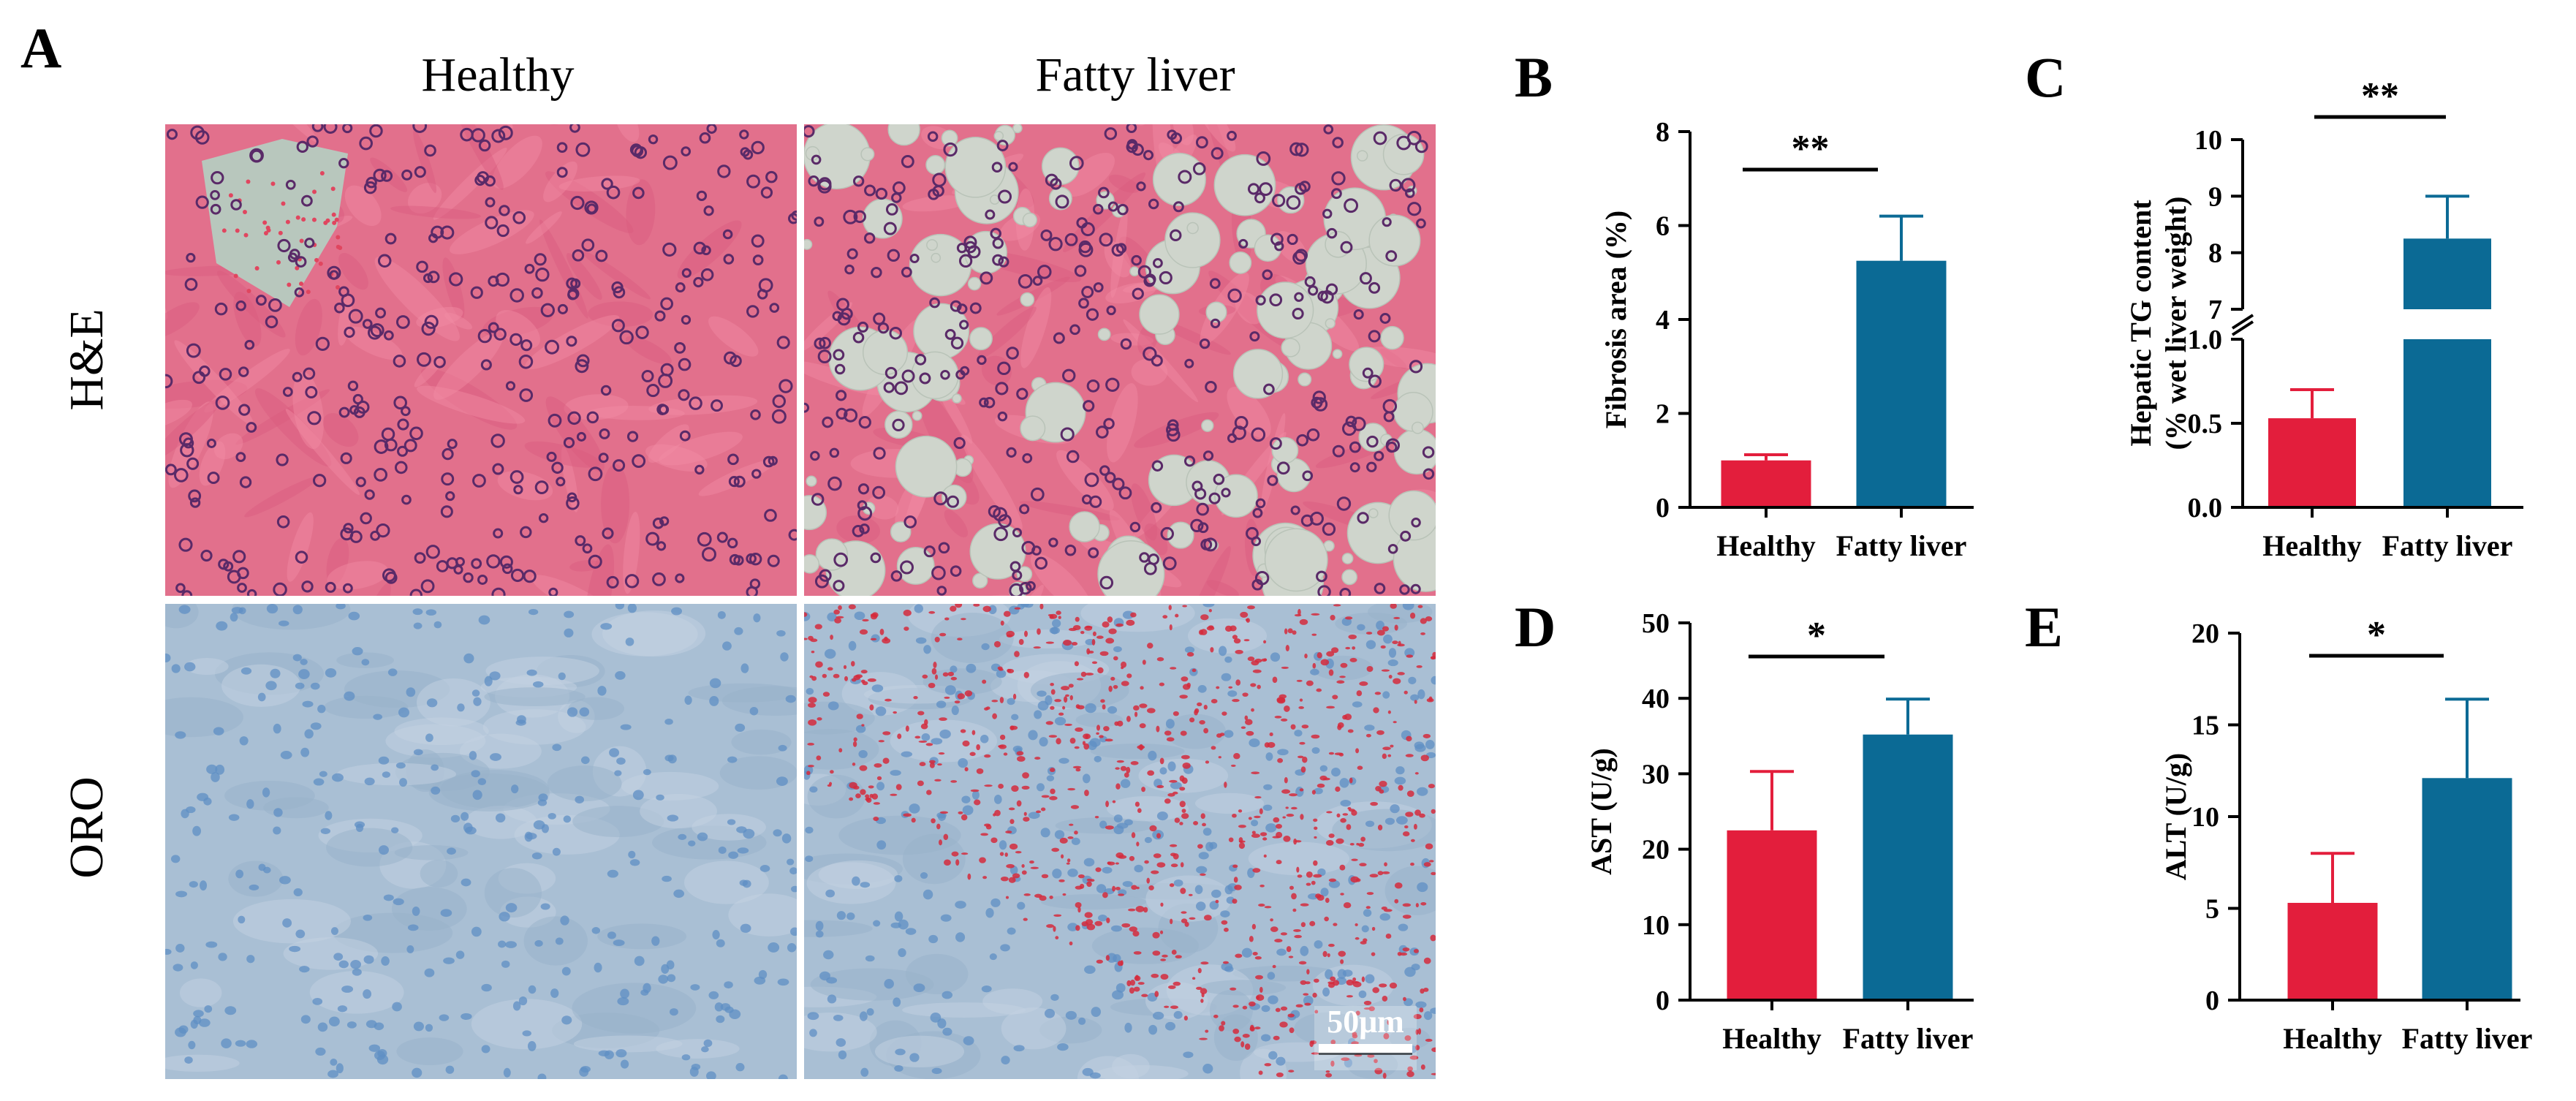  Describe the element at coordinates (1656, 850) in the screenshot. I see `y-tick-label: 20` at that location.